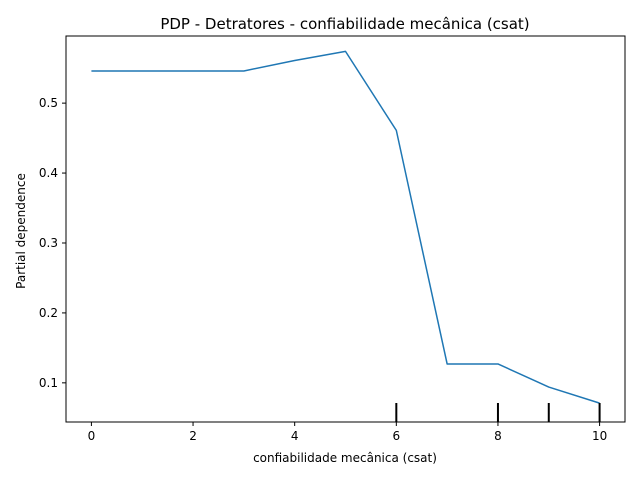 The image size is (640, 480). What do you see at coordinates (396, 436) in the screenshot?
I see `x-tick-label-3: 6` at bounding box center [396, 436].